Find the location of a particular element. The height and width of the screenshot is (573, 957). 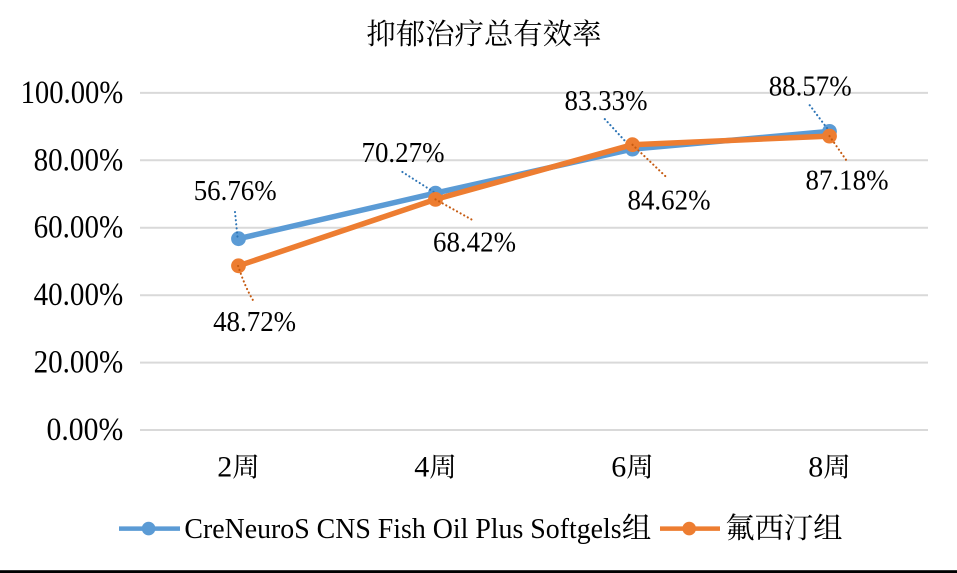

svg-text: 88.57% is located at coordinates (810, 86).